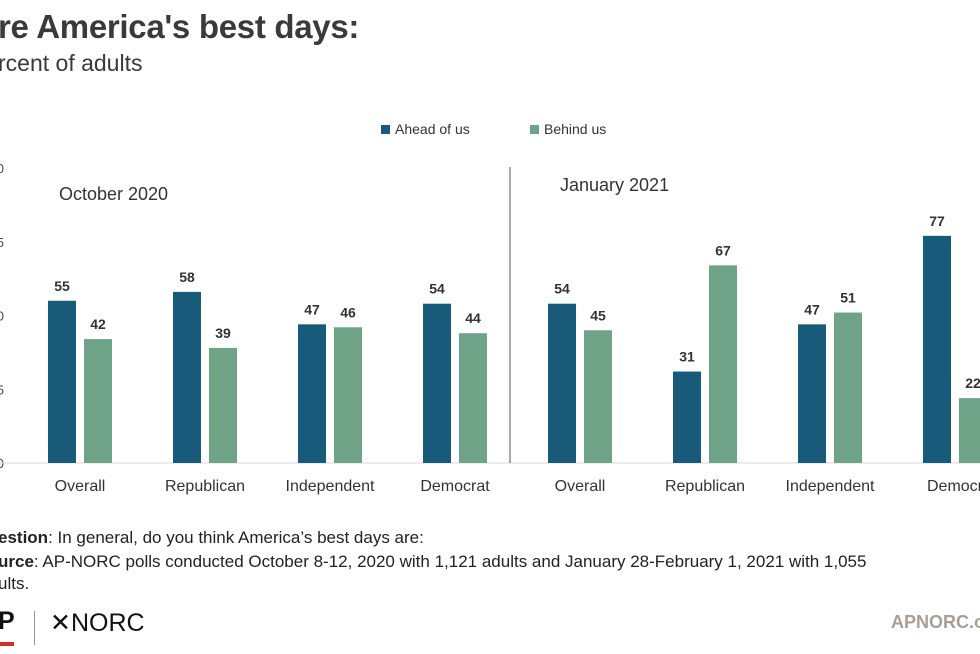 This screenshot has height=654, width=980. What do you see at coordinates (62, 286) in the screenshot?
I see `data-label: 55` at bounding box center [62, 286].